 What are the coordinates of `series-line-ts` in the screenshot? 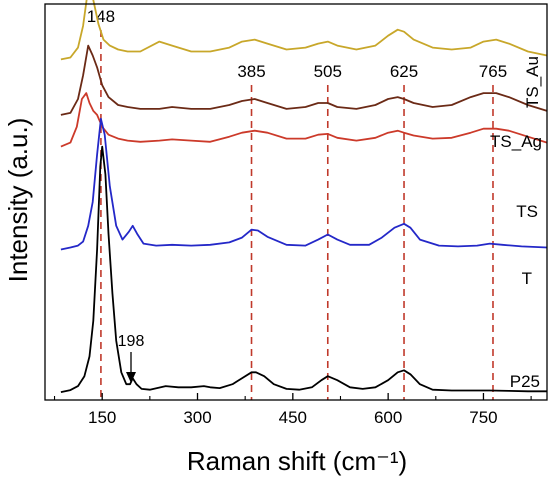 It's located at (304, 120).